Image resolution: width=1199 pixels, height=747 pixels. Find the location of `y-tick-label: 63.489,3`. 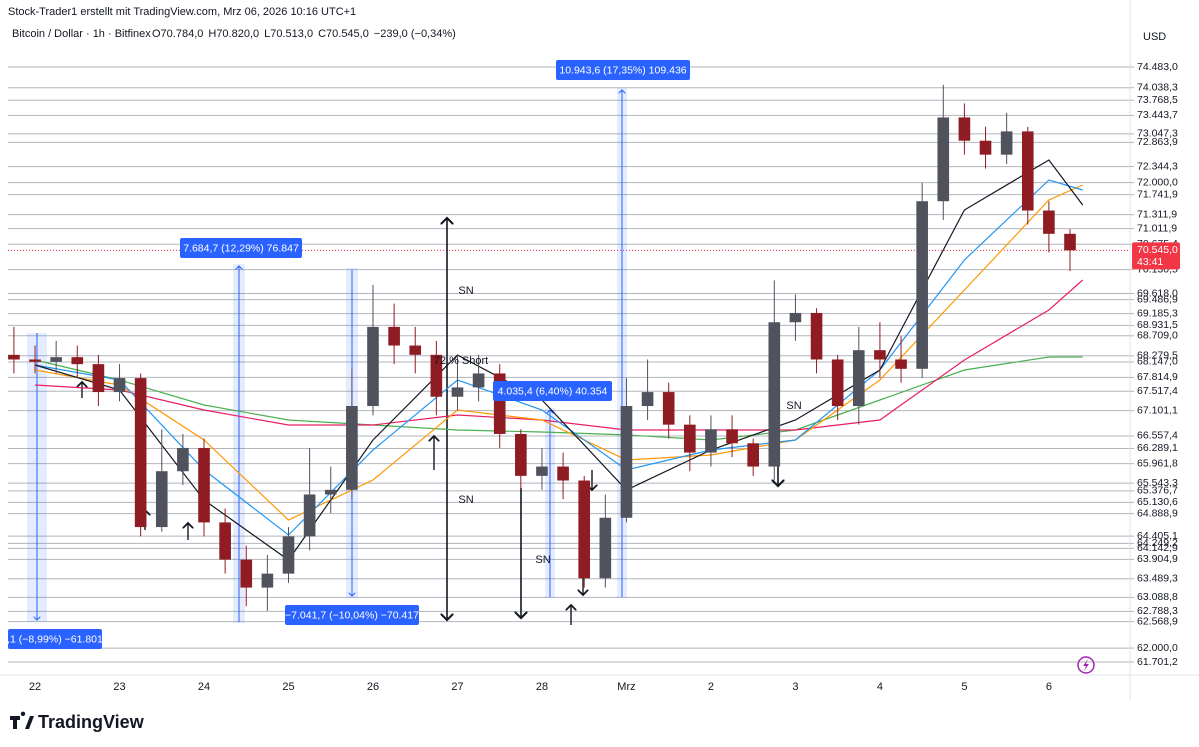

y-tick-label: 63.489,3 is located at coordinates (1157, 579).